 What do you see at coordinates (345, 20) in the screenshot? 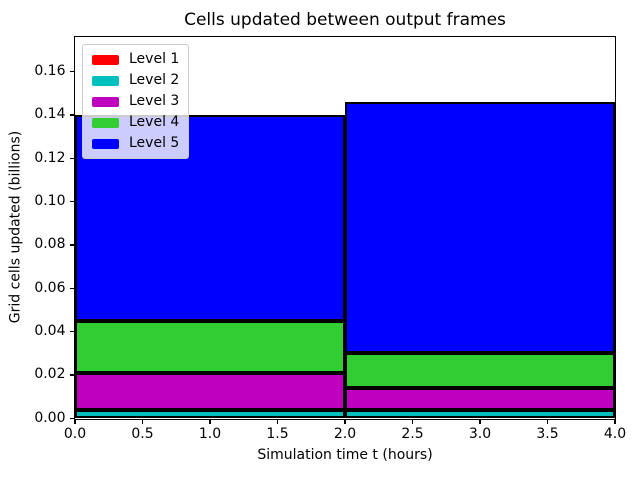
I see `chart-title: Cells updated between output frames` at bounding box center [345, 20].